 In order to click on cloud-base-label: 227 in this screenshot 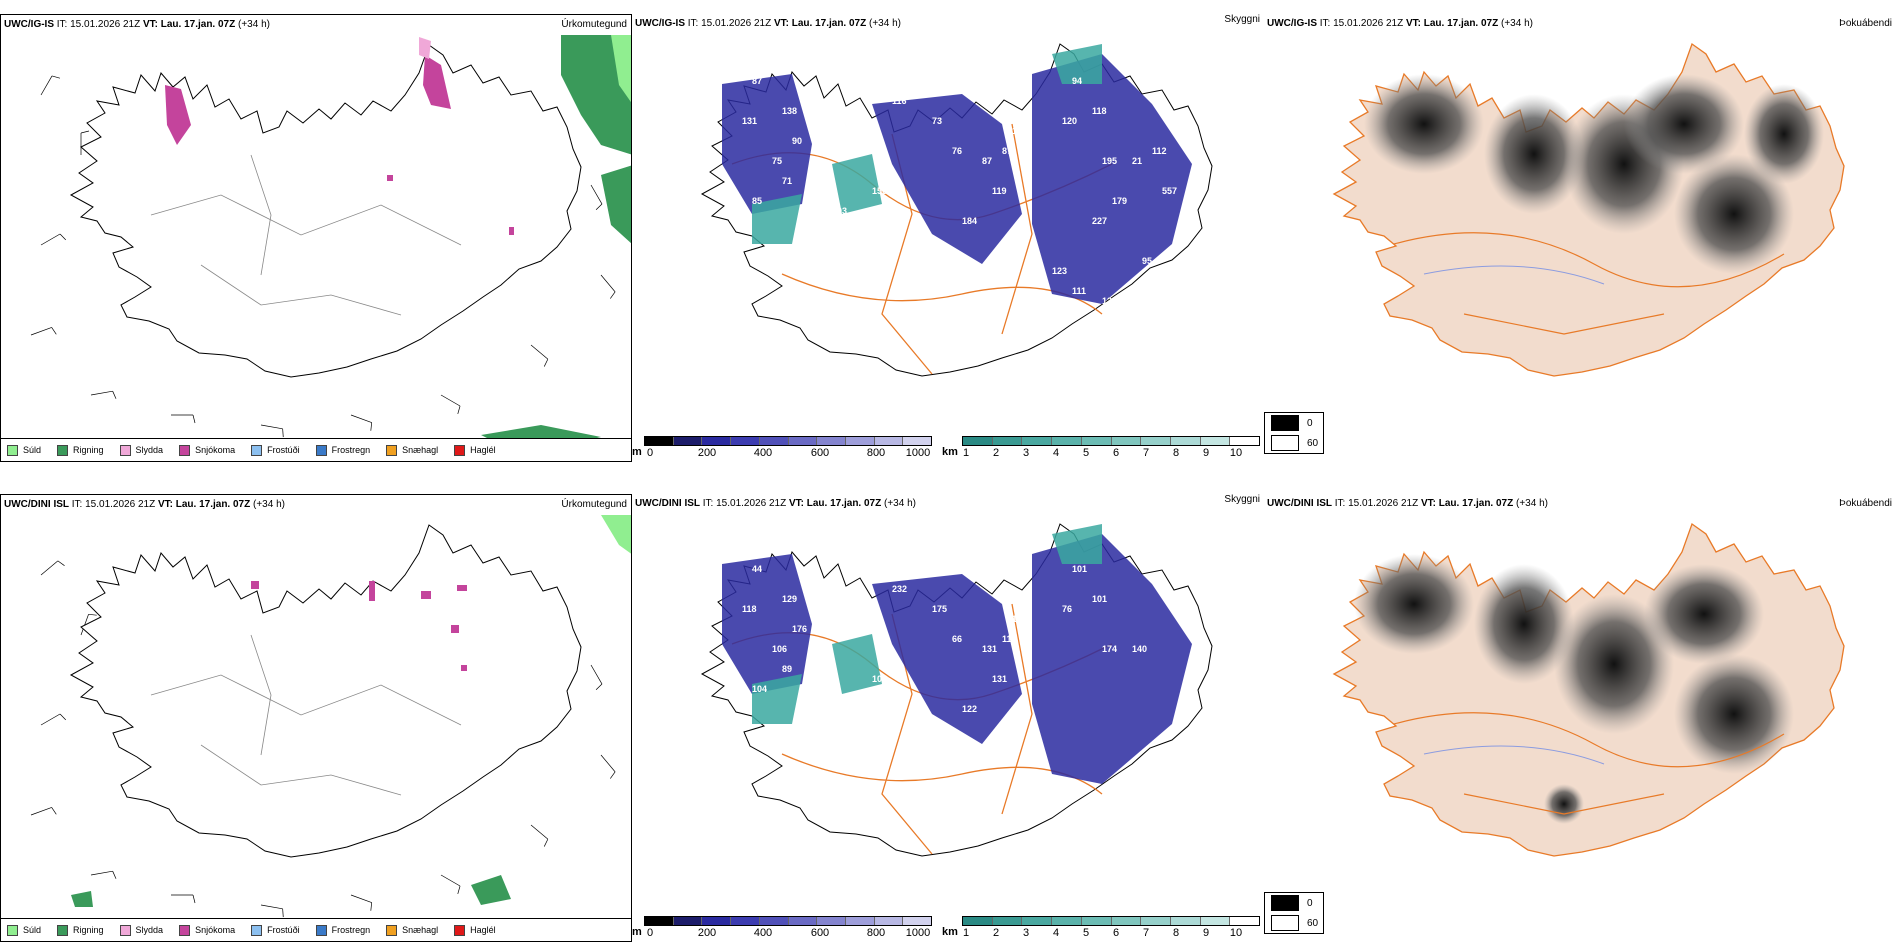, I will do `click(1099, 221)`.